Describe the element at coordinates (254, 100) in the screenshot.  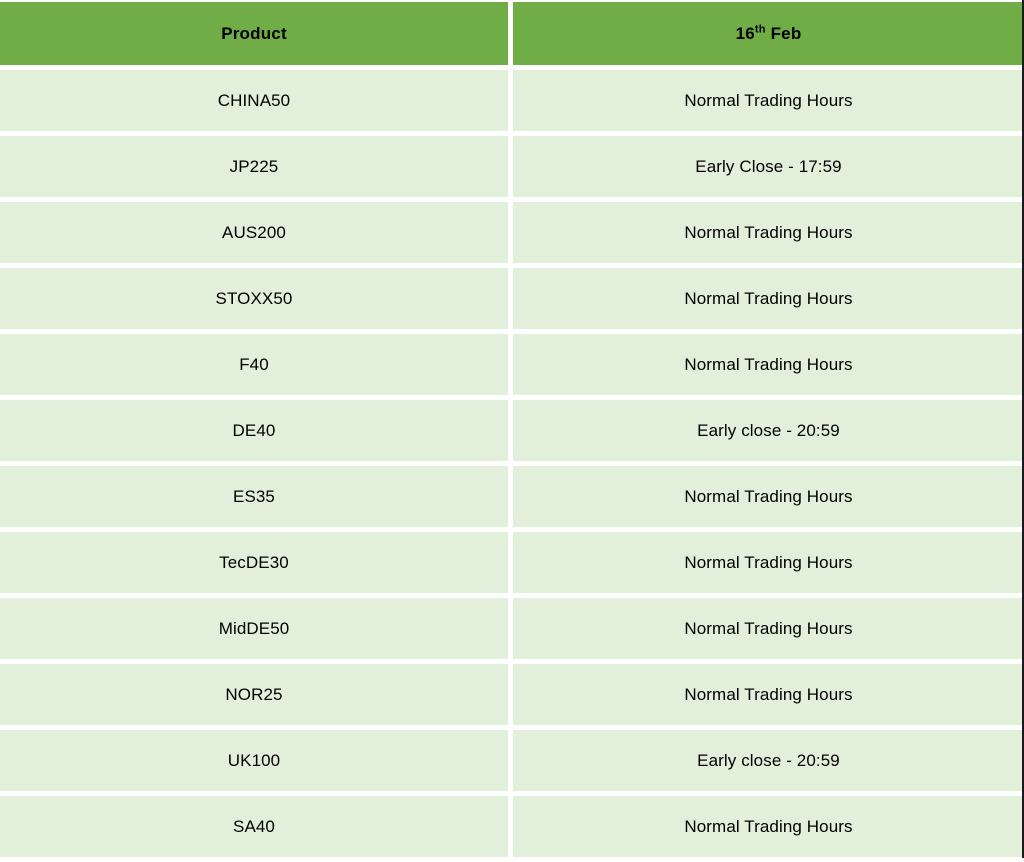
I see `cell-product: CHINA50` at that location.